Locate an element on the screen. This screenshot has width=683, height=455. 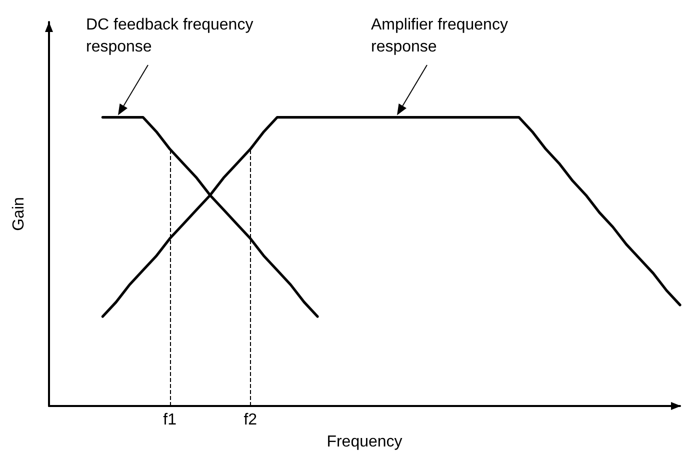
y-axis-title: Gain is located at coordinates (19, 214).